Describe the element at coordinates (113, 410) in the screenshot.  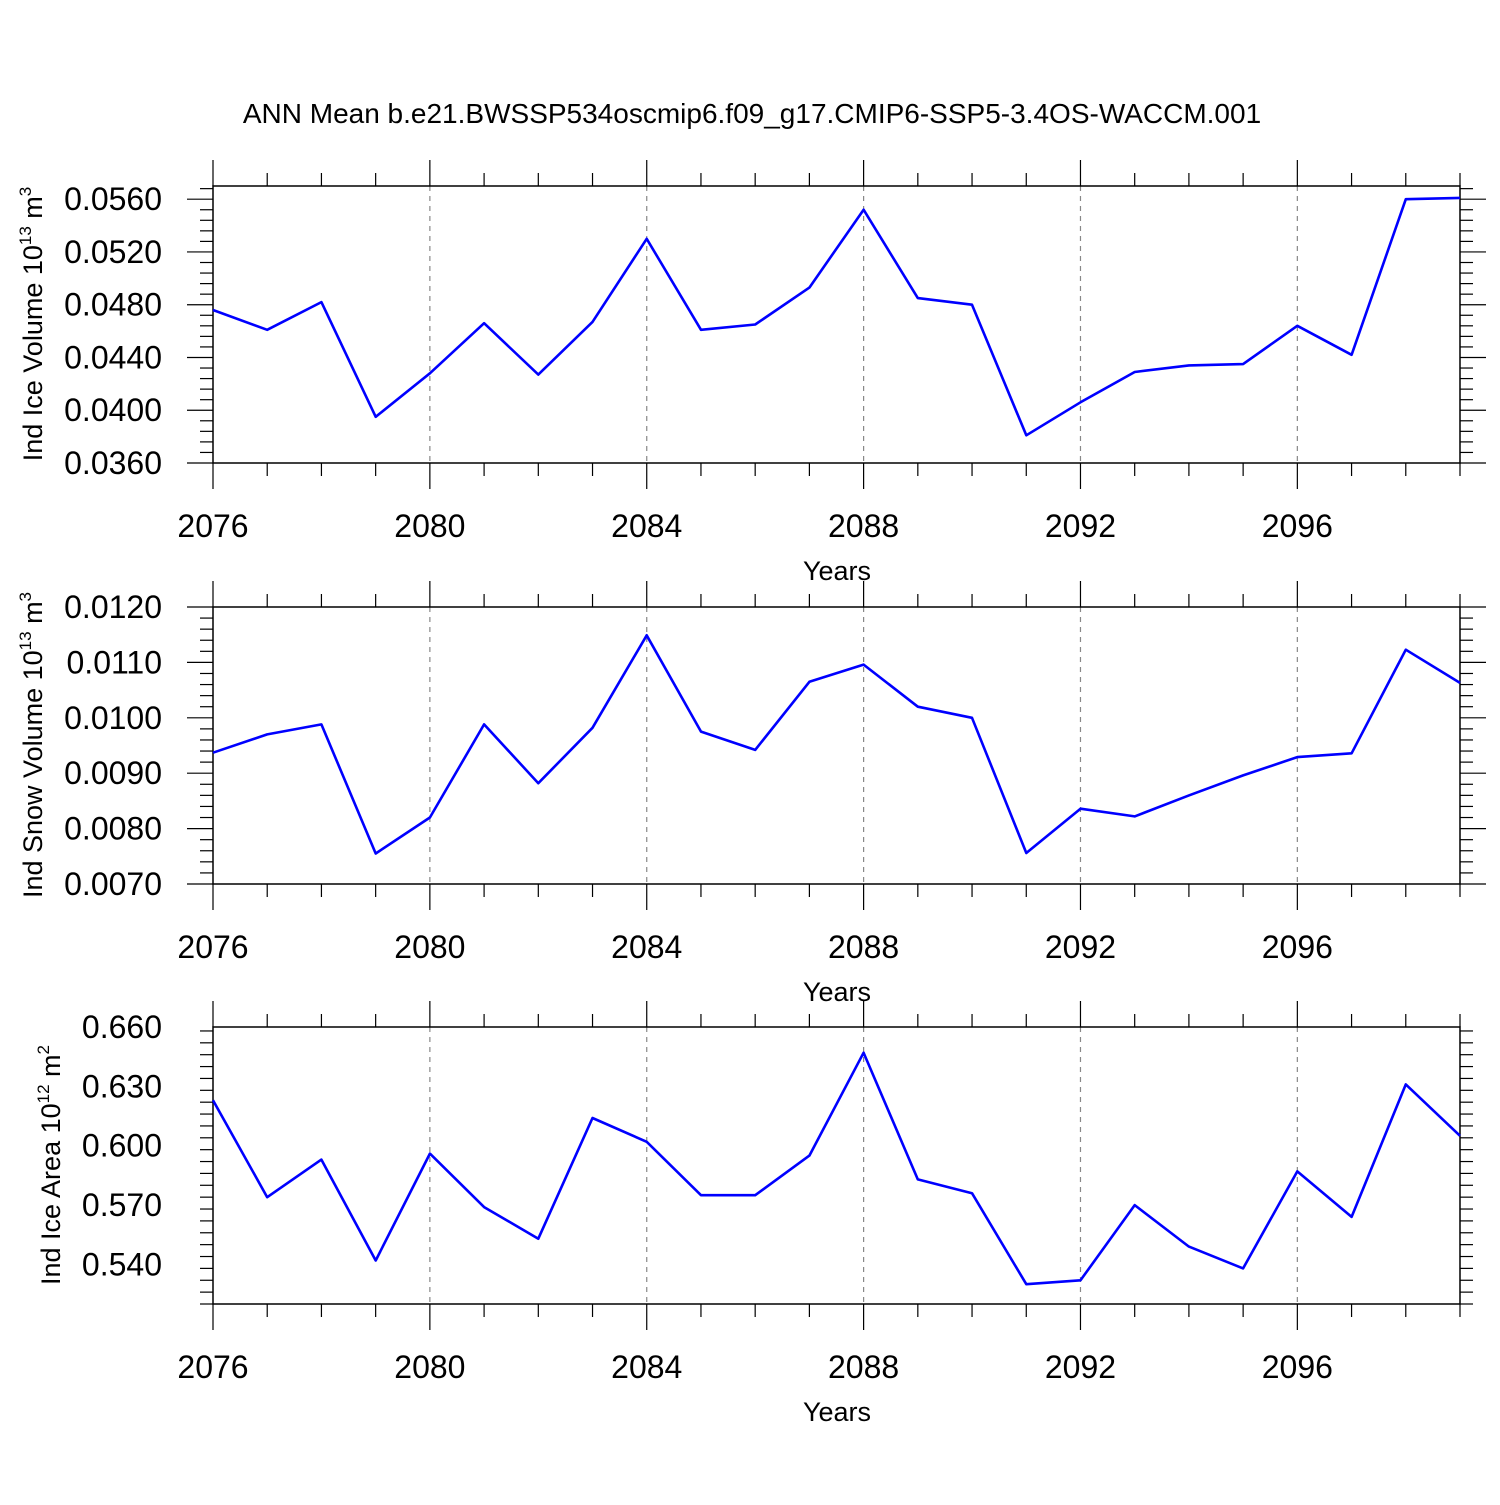
I see `y-tick-label: 0.0400` at that location.